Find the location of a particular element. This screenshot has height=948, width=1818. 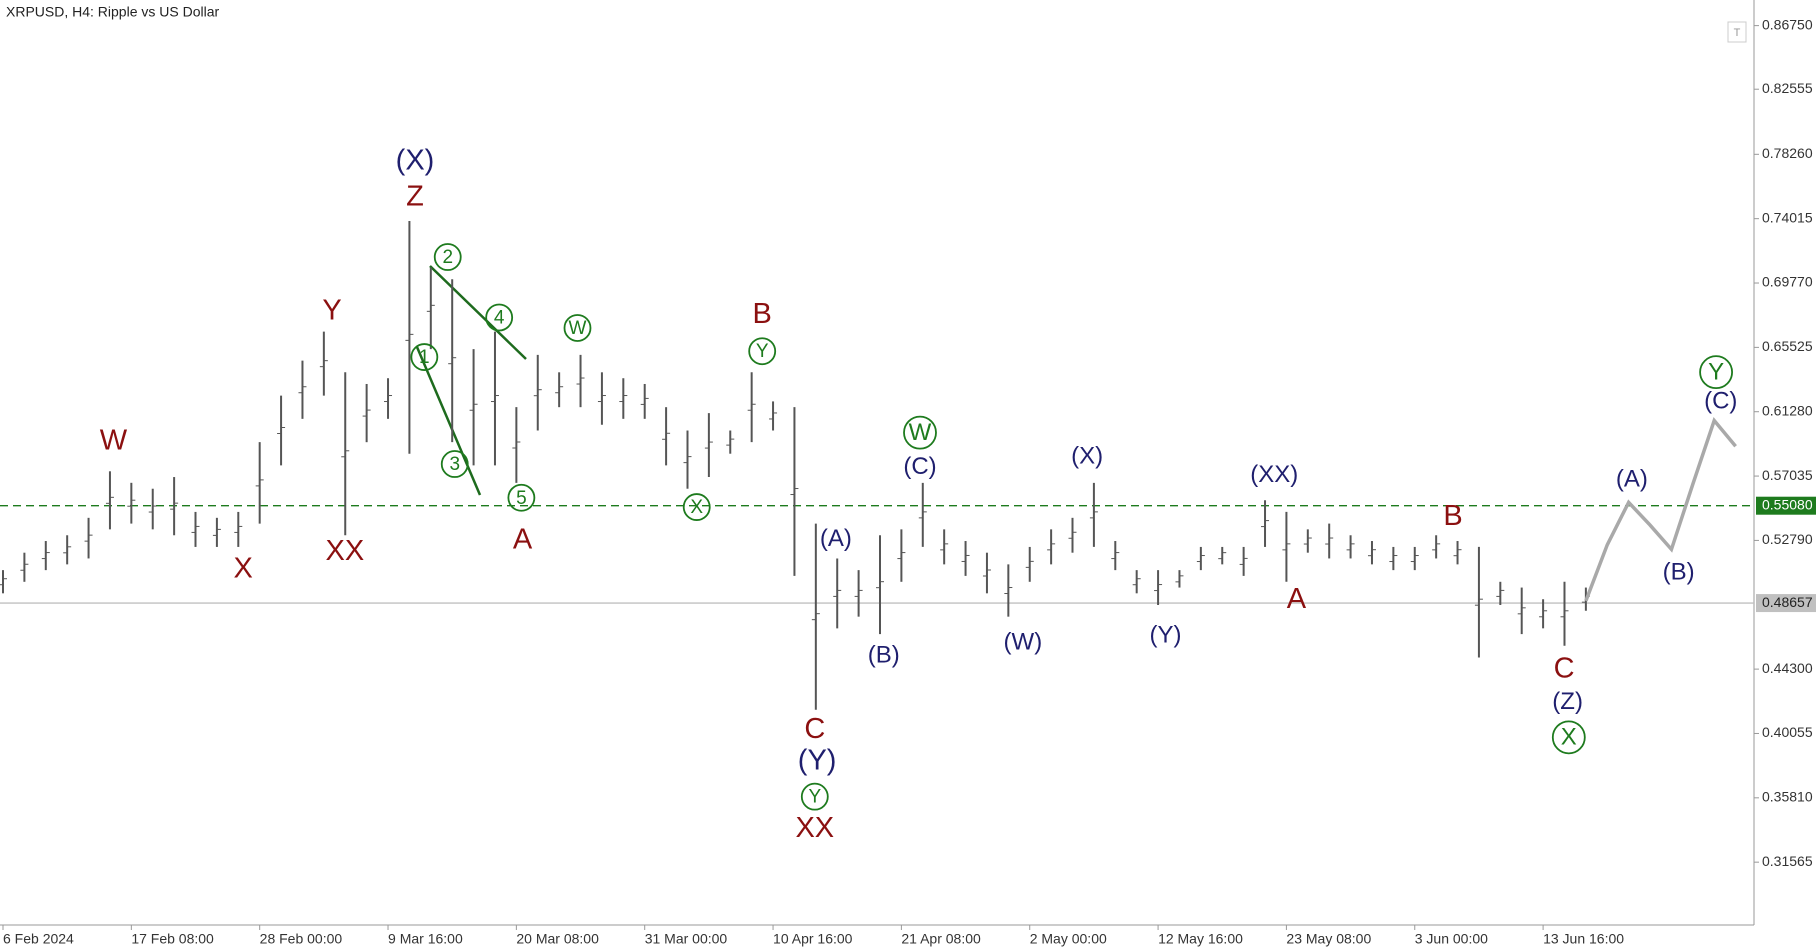

wave-label: (W) is located at coordinates (1023, 641).